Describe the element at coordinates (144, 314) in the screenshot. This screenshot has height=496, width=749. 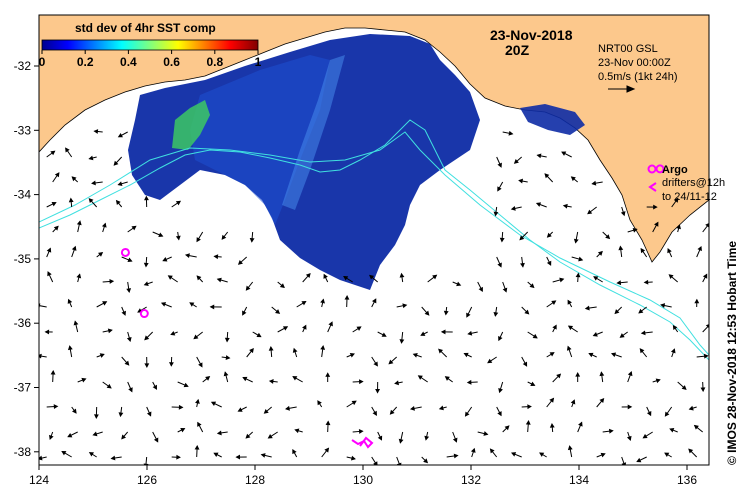
I see `argo-float-marker` at that location.